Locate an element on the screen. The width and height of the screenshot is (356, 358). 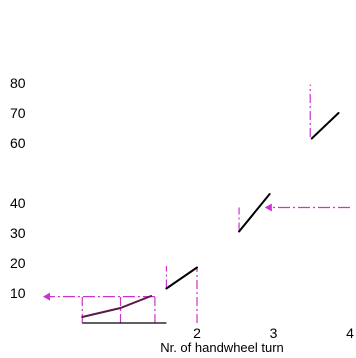
y-tick-labels: 10 20 30 40 60 70 80 is located at coordinates (18, 188).